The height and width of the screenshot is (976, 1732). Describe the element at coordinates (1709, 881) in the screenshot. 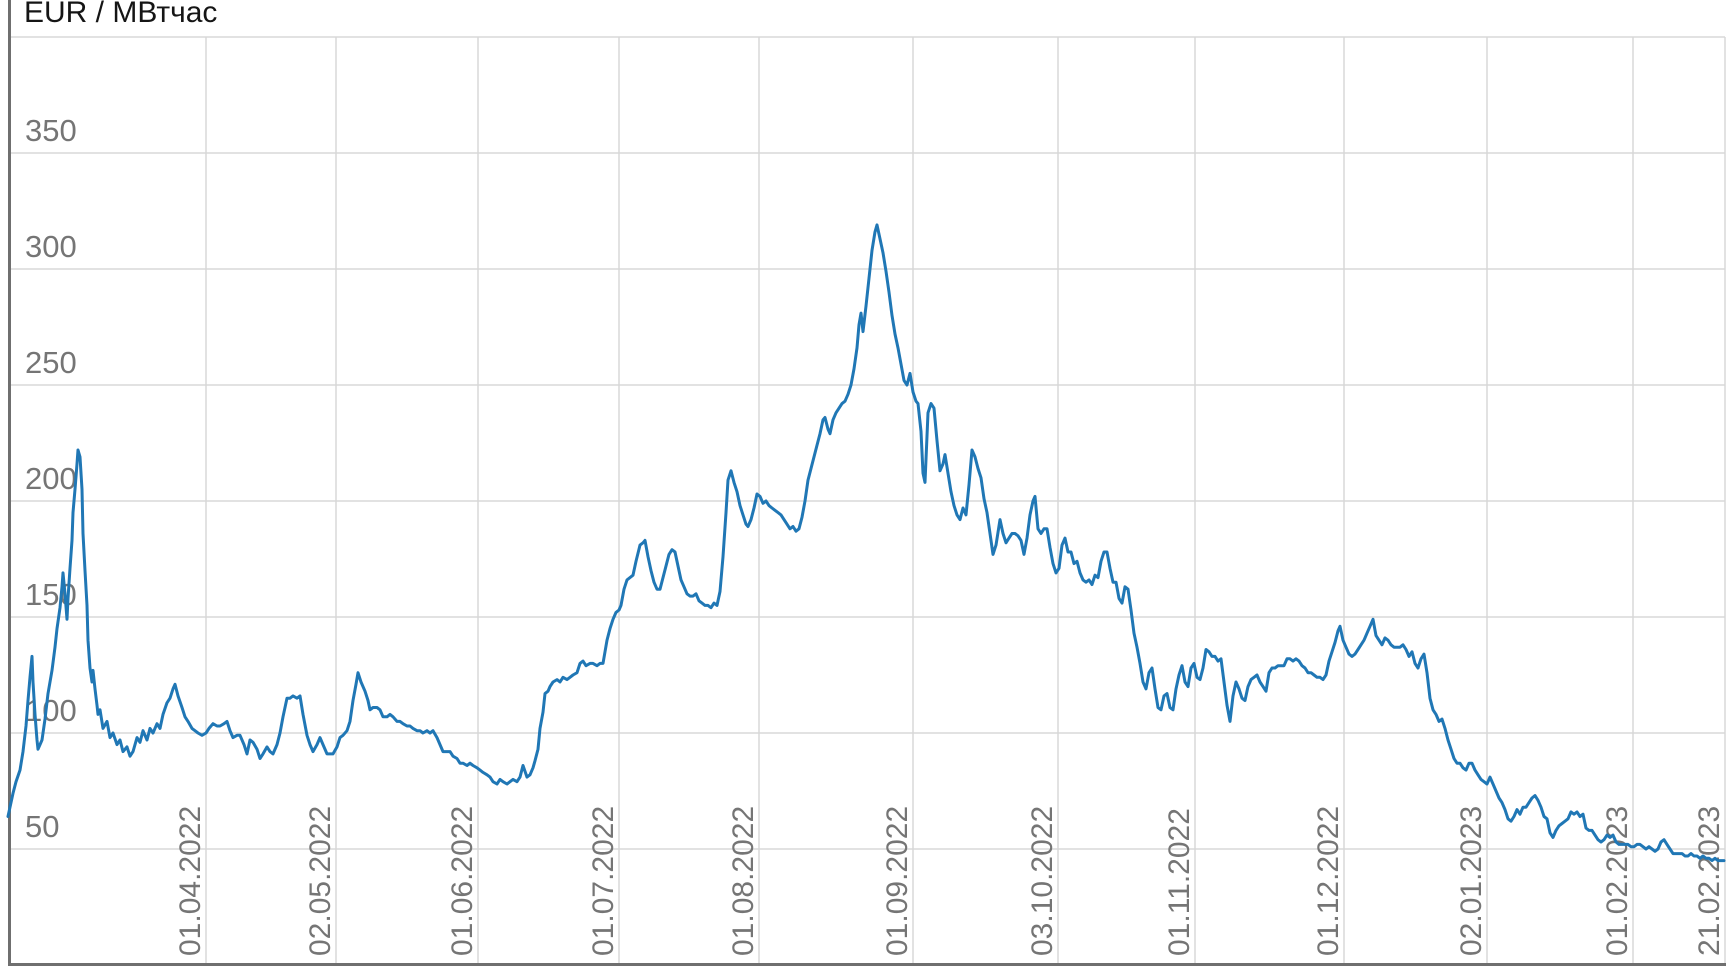

I see `x-axis-tick-label: 21.02.2023` at that location.